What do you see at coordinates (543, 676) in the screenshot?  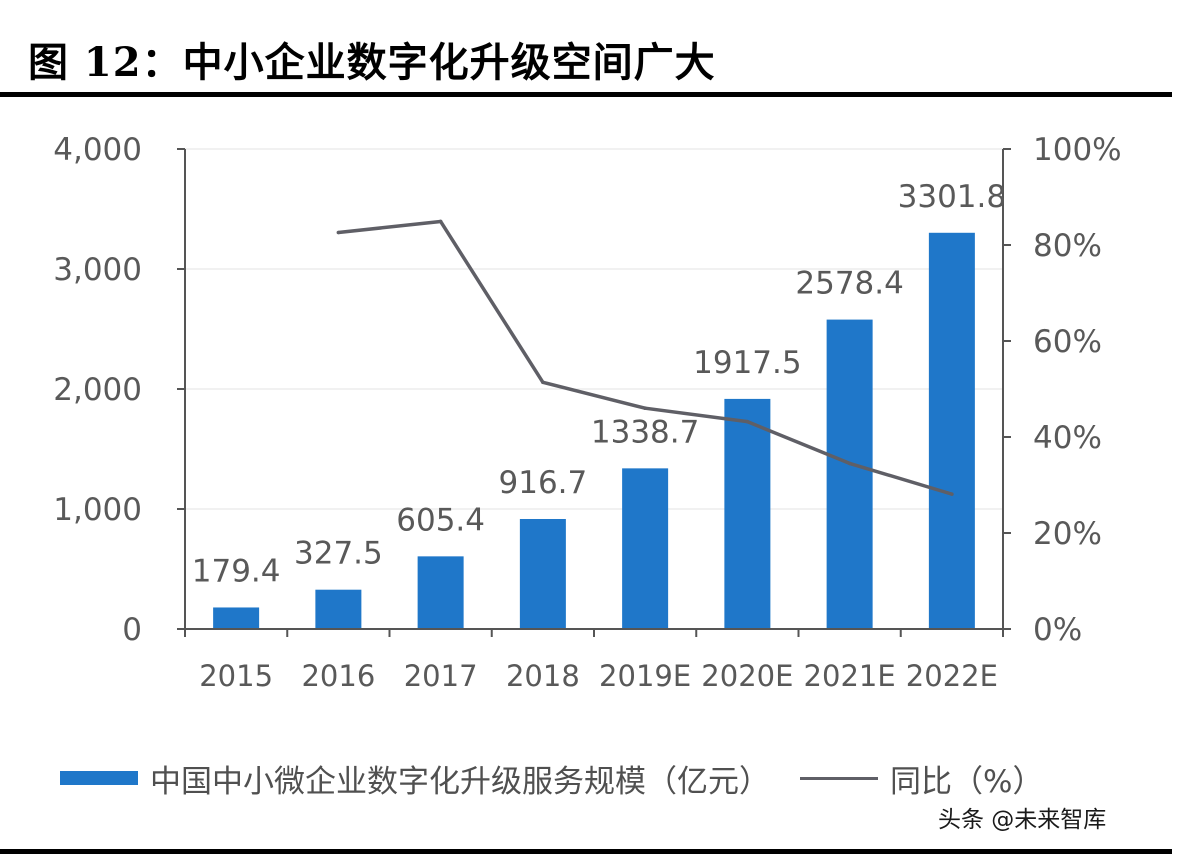 I see `x-tick-label: 2018` at bounding box center [543, 676].